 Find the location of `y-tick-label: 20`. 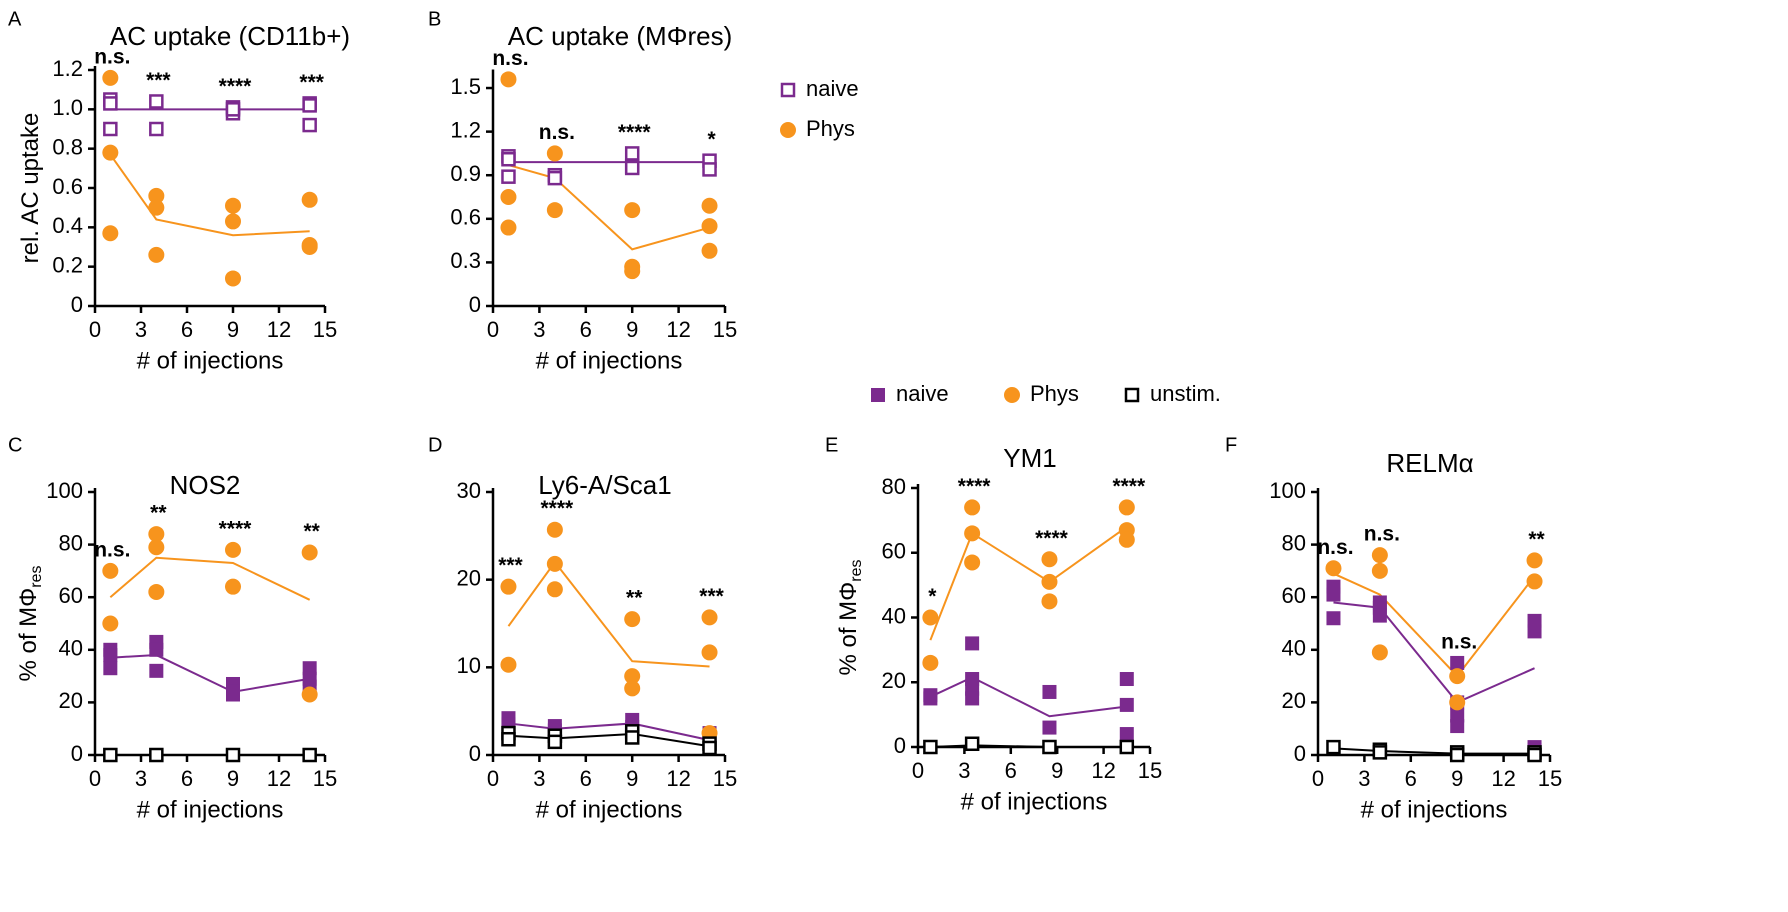

y-tick-label: 20 is located at coordinates (469, 577).